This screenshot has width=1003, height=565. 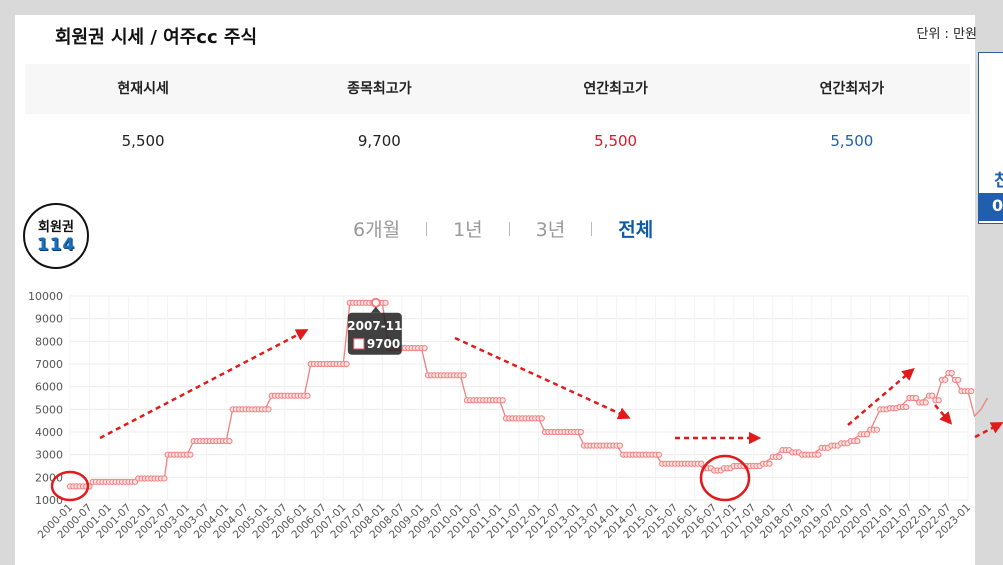 I want to click on tab-3-years: 3년, so click(x=550, y=230).